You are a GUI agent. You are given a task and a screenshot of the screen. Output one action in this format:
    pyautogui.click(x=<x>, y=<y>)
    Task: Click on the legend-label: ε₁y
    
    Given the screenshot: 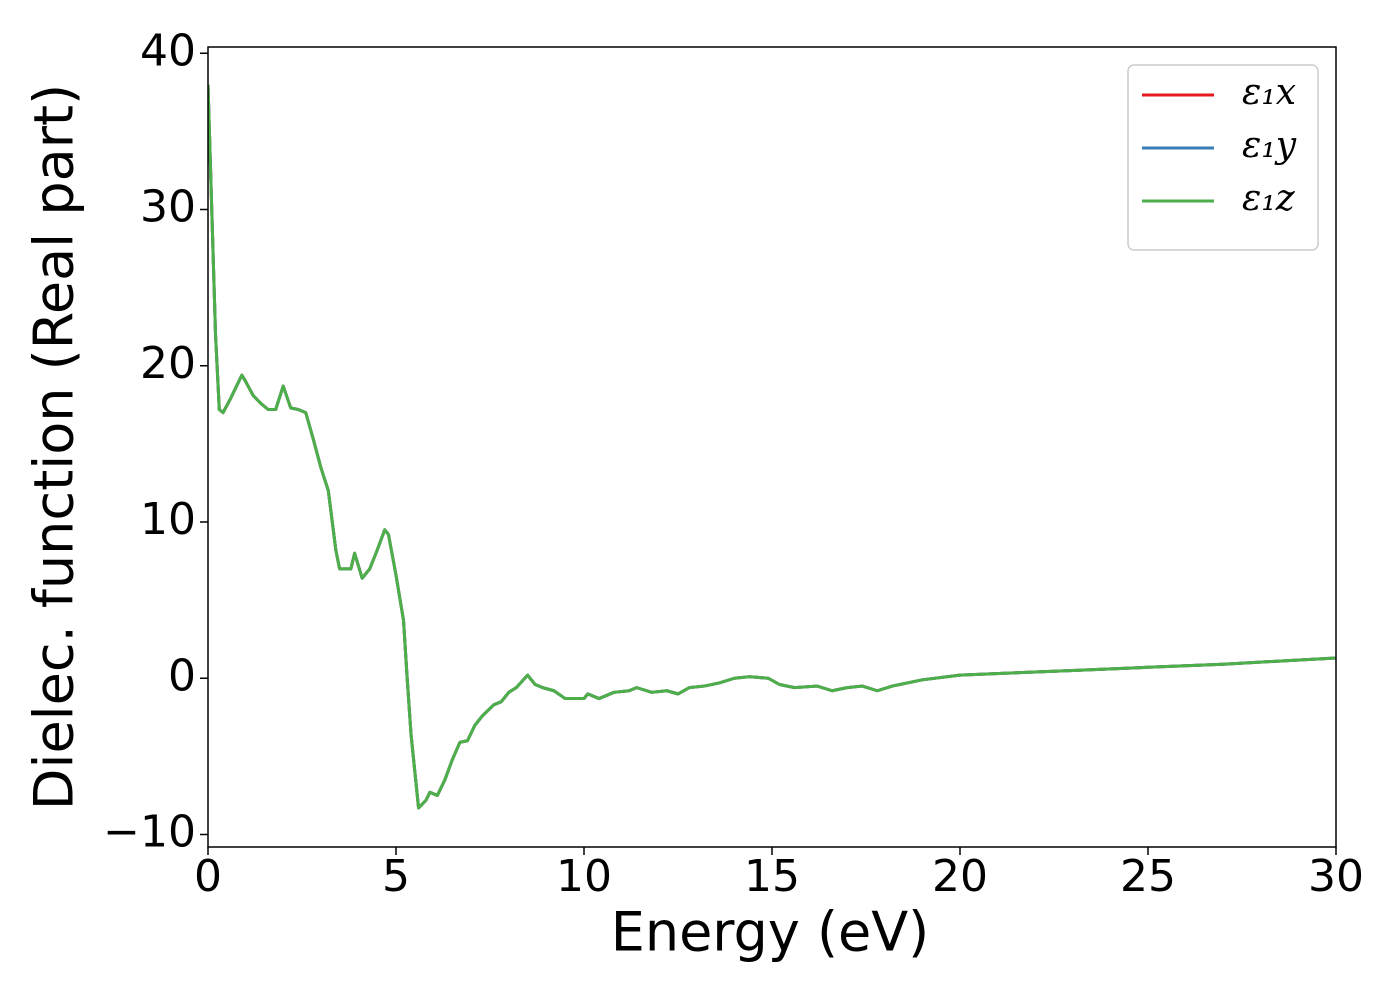 What is the action you would take?
    pyautogui.click(x=1269, y=145)
    